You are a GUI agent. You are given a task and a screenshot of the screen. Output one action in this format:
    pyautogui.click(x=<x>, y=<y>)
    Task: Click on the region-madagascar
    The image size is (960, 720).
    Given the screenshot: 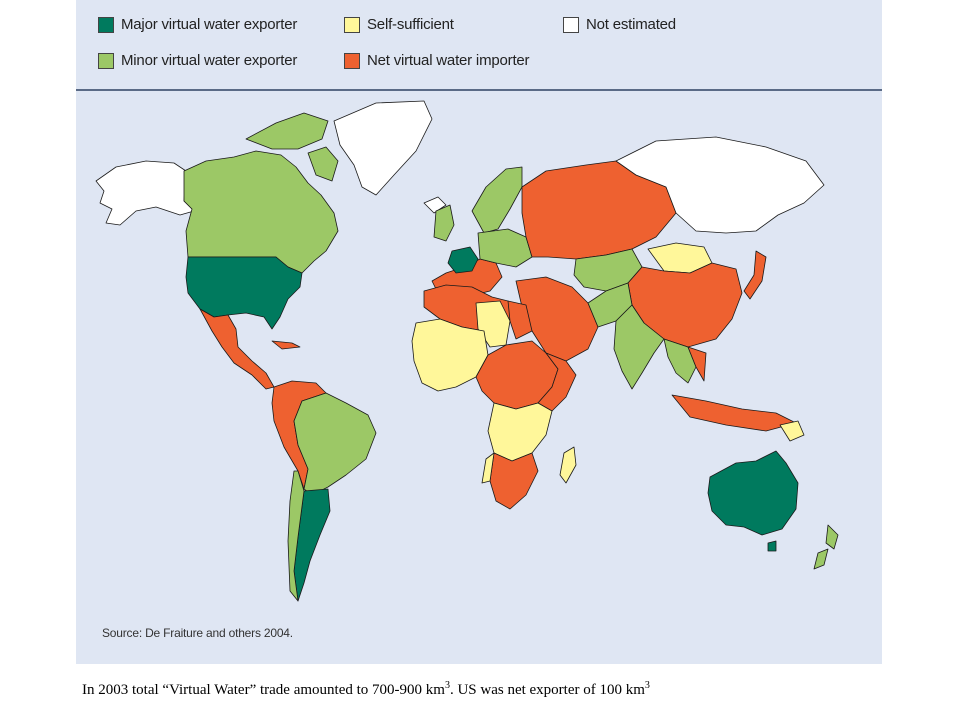 What is the action you would take?
    pyautogui.click(x=568, y=465)
    